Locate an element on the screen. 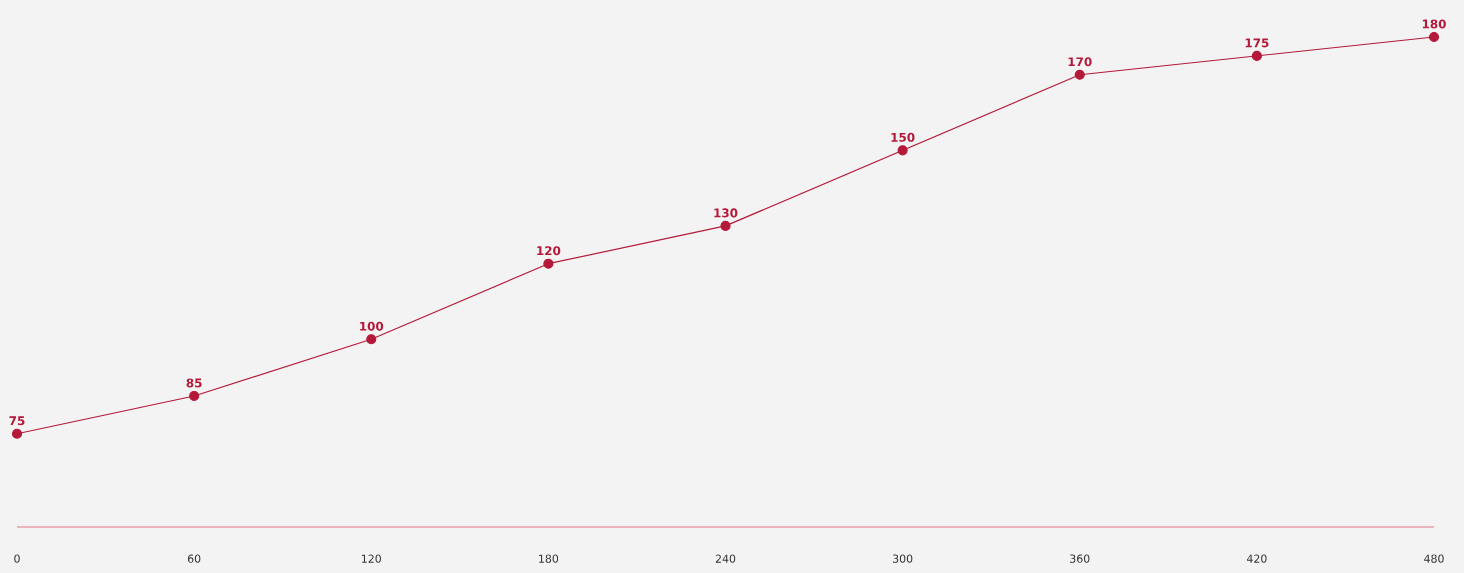 The width and height of the screenshot is (1464, 573). x-tick-label: 480 is located at coordinates (1434, 558).